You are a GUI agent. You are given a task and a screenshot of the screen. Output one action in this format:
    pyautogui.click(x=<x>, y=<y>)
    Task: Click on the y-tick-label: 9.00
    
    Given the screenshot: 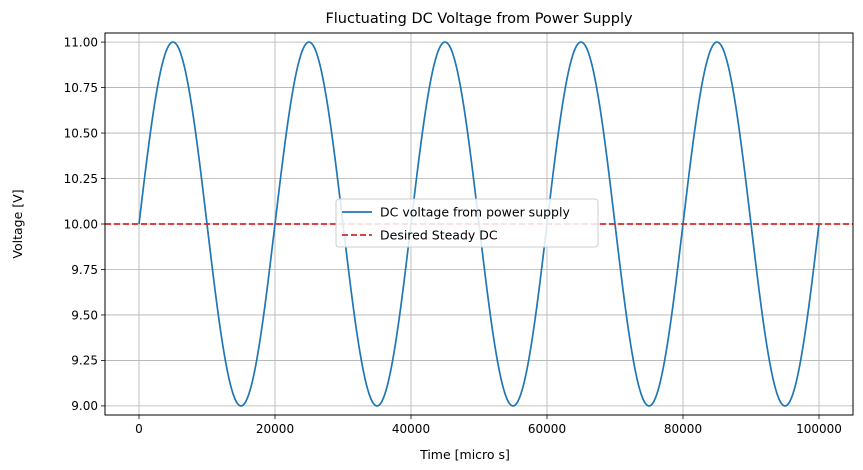 What is the action you would take?
    pyautogui.click(x=84, y=406)
    